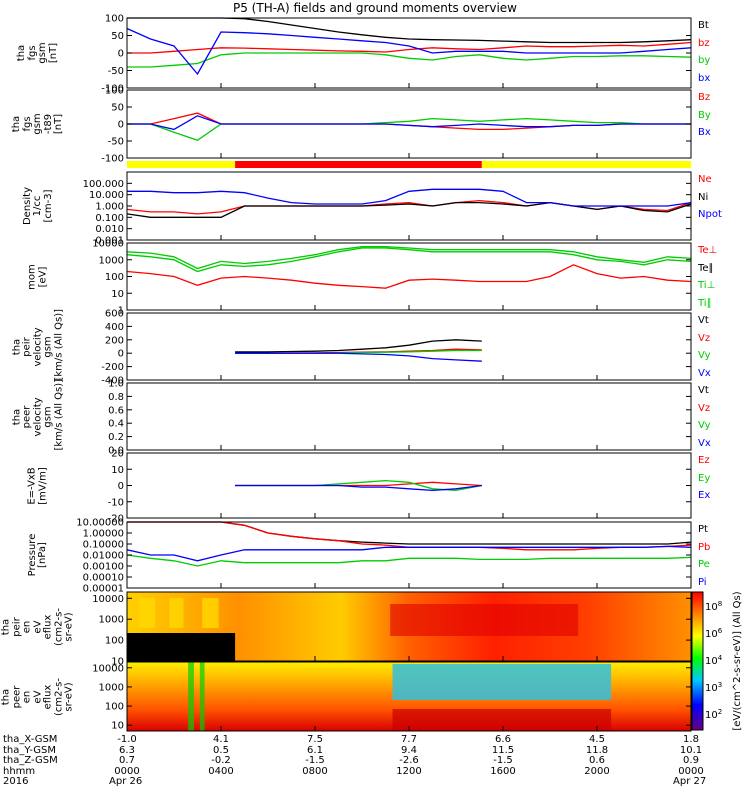 This screenshot has height=800, width=750. Describe the element at coordinates (720, 685) in the screenshot. I see `colorbar-tick-exponent: 3` at that location.